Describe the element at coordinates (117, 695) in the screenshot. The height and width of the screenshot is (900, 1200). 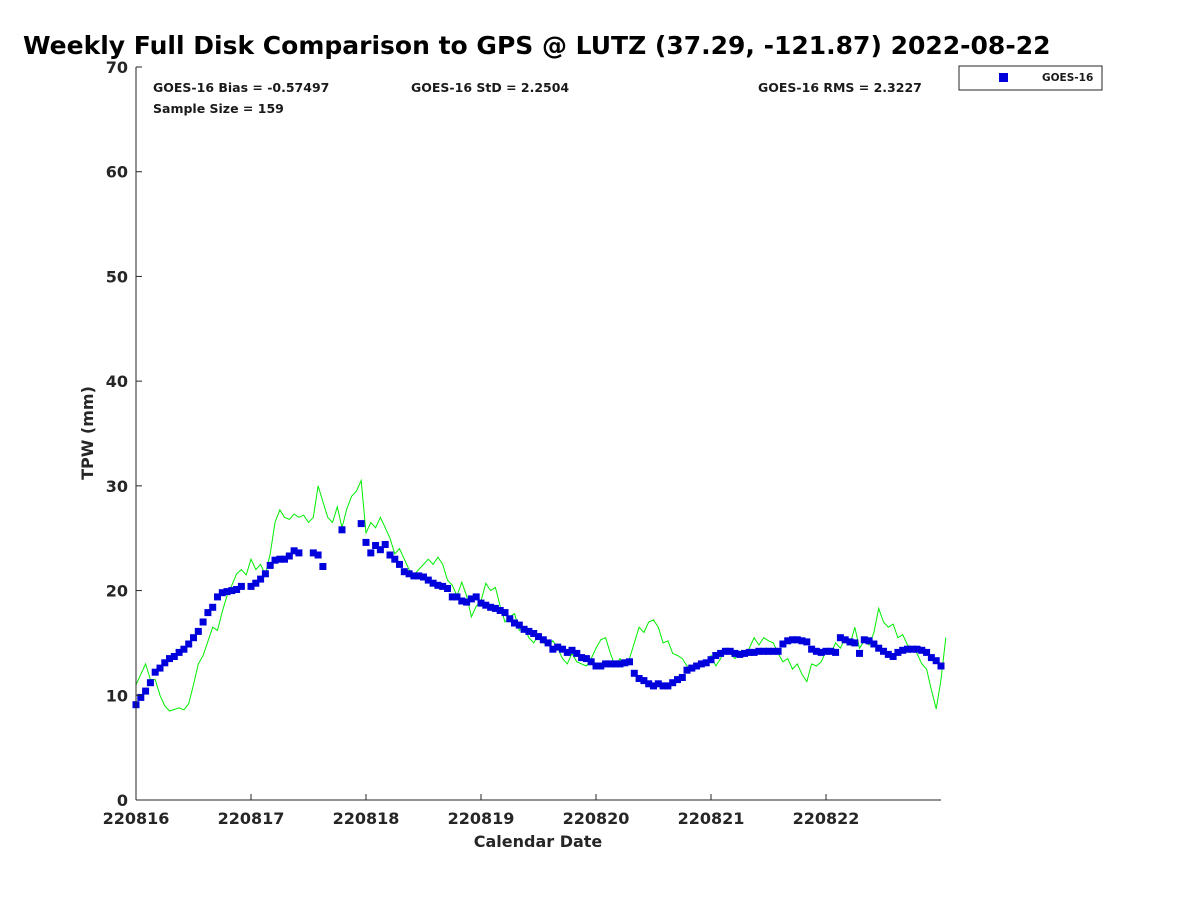
I see `y-tick-label: 10` at that location.